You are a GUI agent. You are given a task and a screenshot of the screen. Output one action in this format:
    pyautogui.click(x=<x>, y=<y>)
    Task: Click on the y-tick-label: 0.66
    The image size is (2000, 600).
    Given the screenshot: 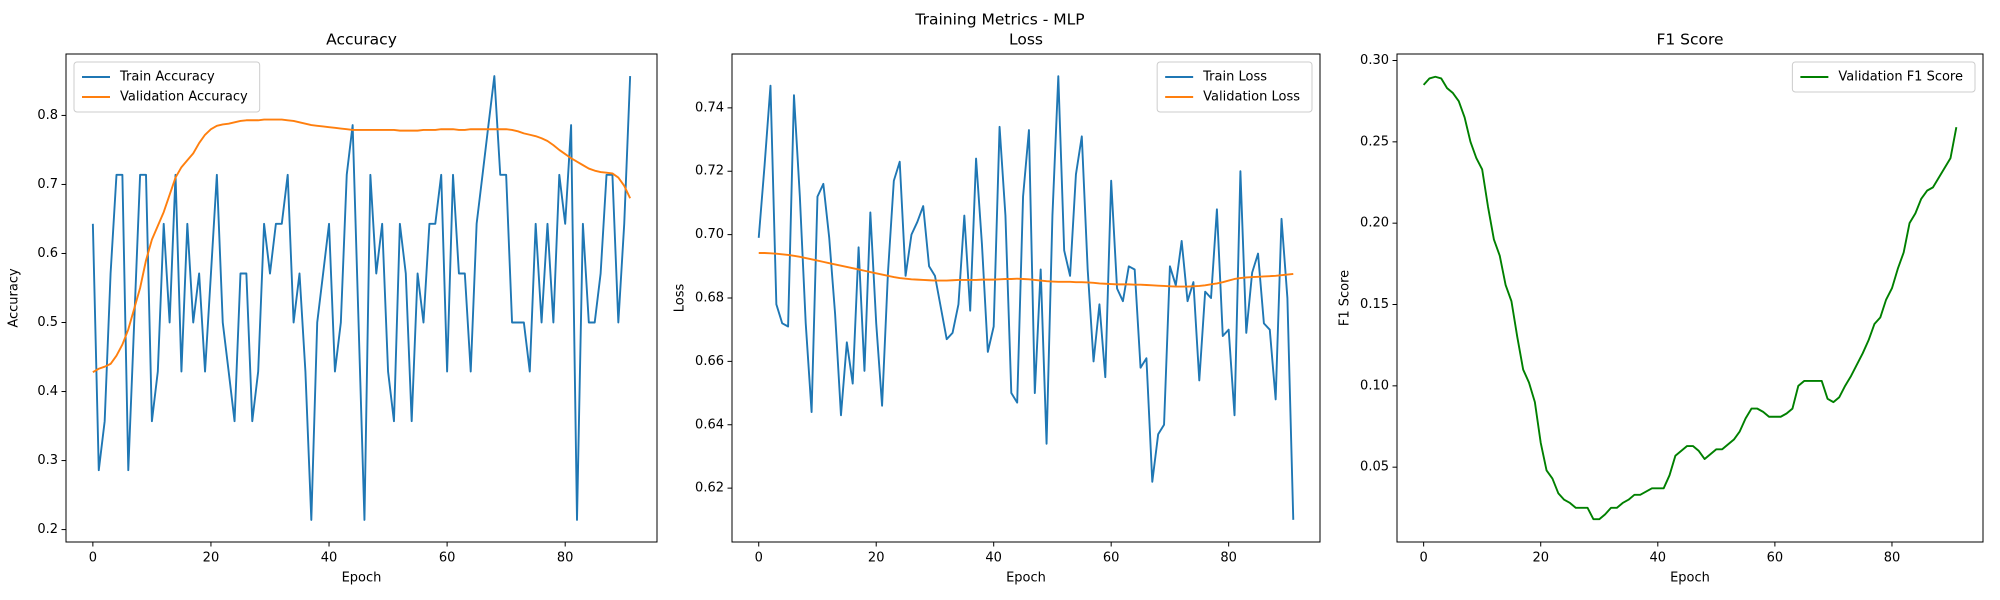 What is the action you would take?
    pyautogui.click(x=709, y=361)
    